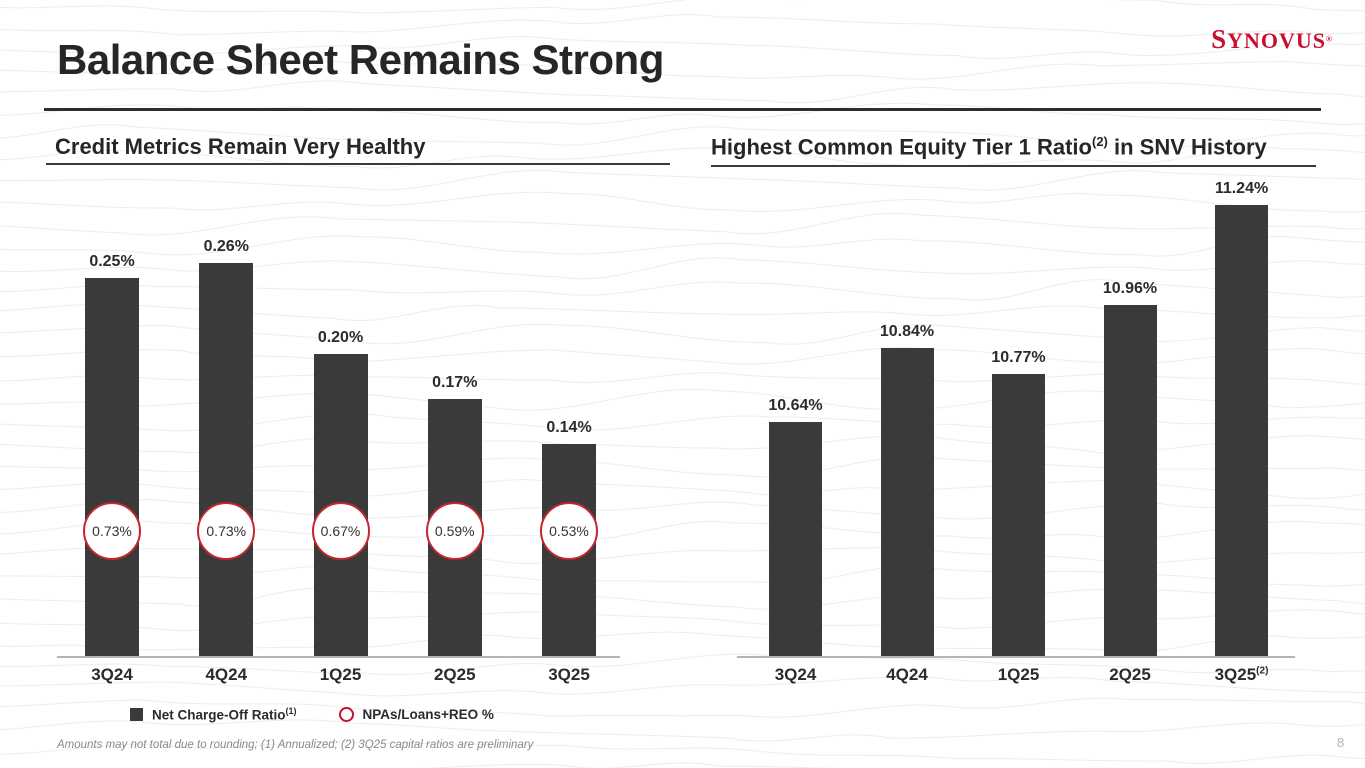  I want to click on right-section-title-text: Highest Common Equity Tier 1 Ratio, so click(901, 147).